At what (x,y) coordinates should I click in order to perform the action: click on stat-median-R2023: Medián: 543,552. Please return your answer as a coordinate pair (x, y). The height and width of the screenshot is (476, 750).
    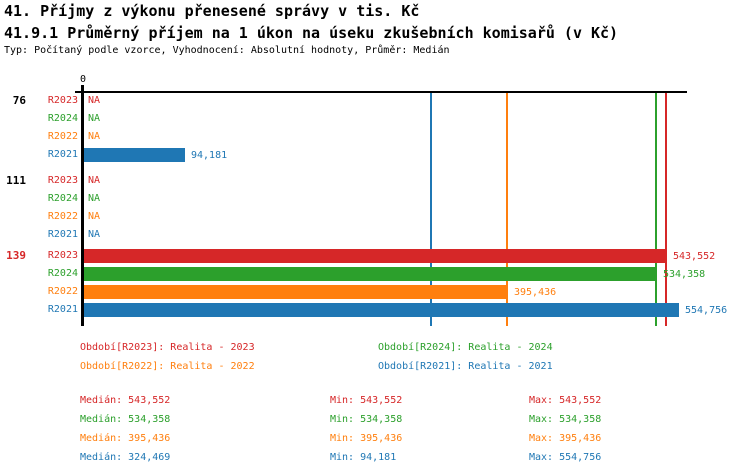
    Looking at the image, I should click on (125, 400).